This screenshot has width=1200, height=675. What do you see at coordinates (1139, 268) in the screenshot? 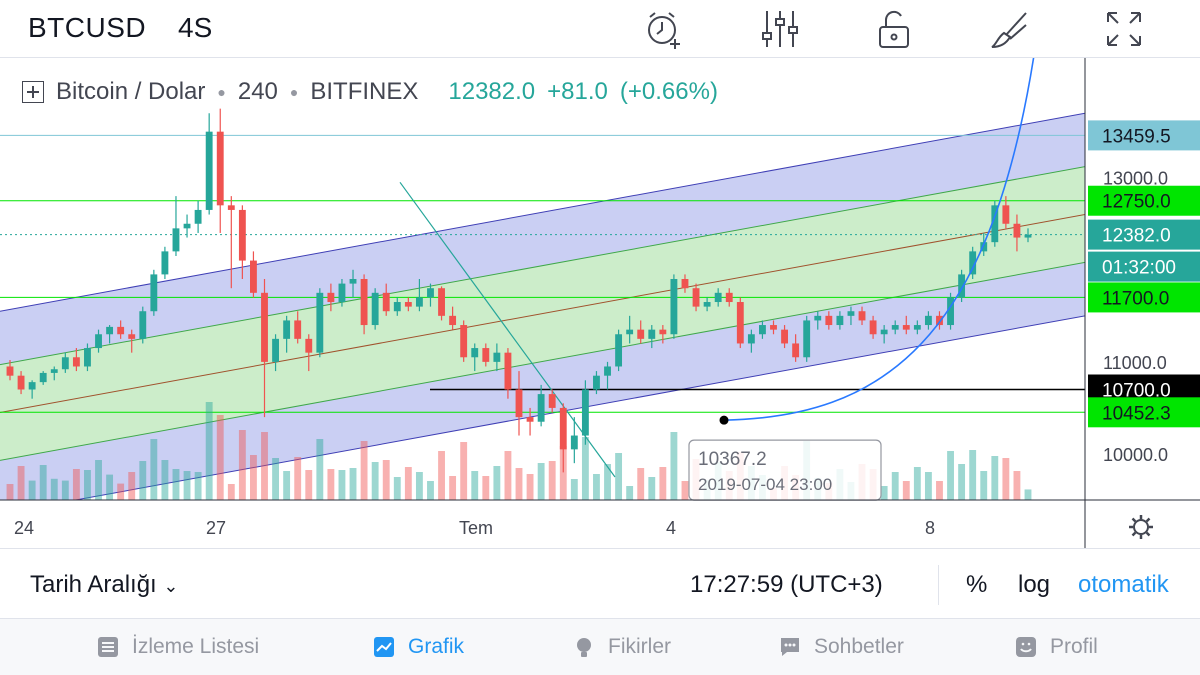
I see `price-axis-label: 01:32:00` at bounding box center [1139, 268].